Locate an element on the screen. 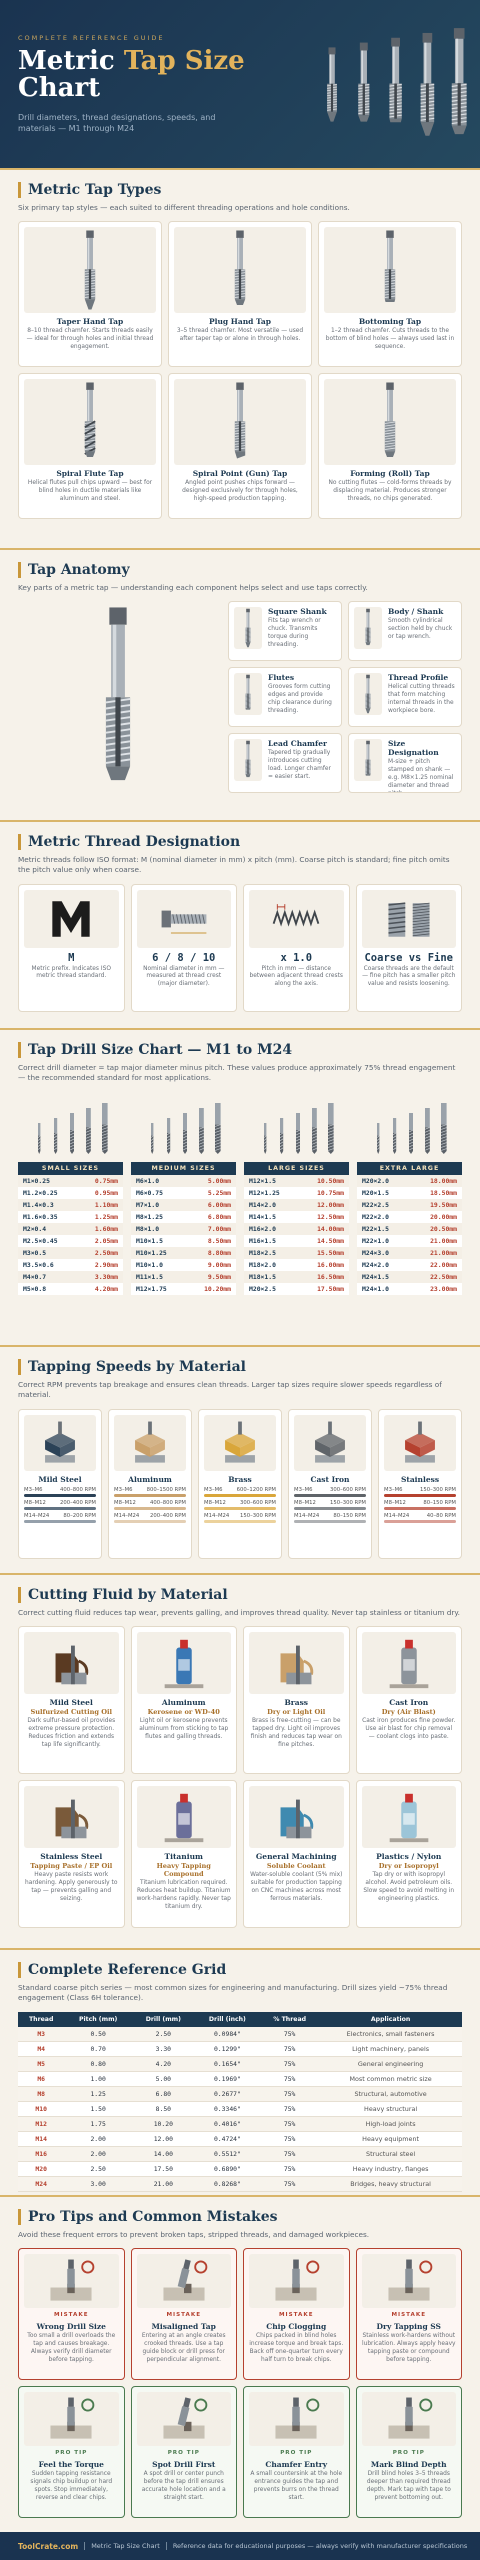 The image size is (480, 2560). speed-row: M14–M24 40–80 RPM is located at coordinates (420, 1516).